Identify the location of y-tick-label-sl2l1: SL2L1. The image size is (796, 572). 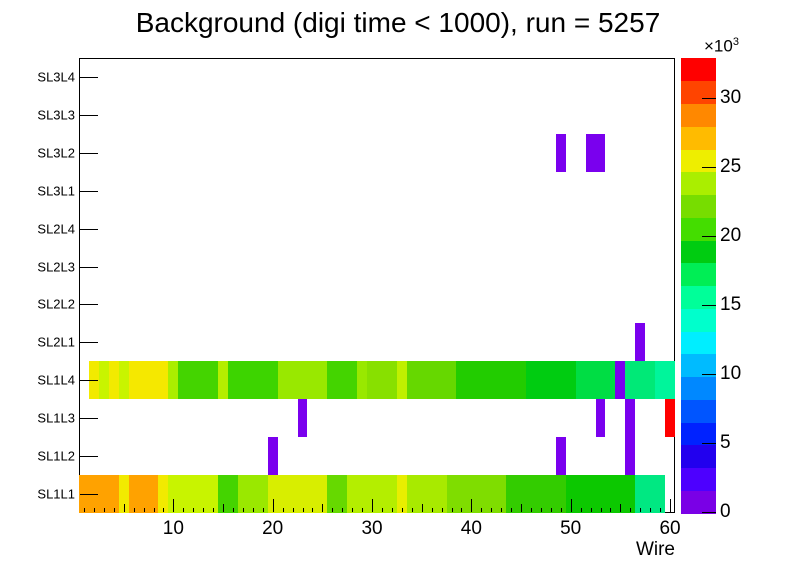
(56, 342).